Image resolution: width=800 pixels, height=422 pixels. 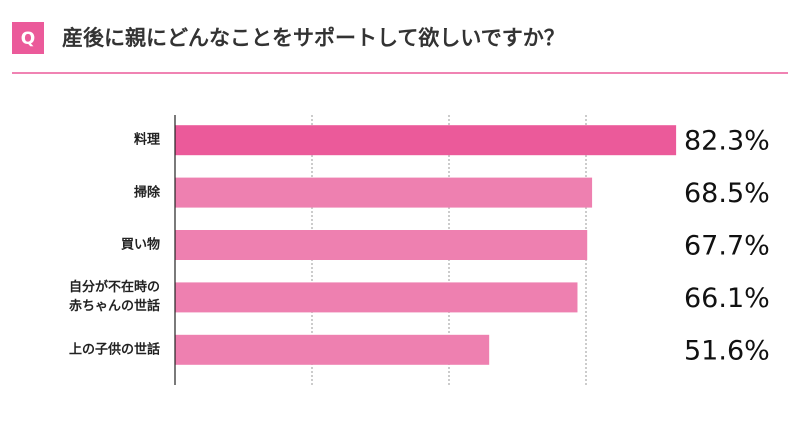 What do you see at coordinates (727, 246) in the screenshot?
I see `value-label: 67.7%` at bounding box center [727, 246].